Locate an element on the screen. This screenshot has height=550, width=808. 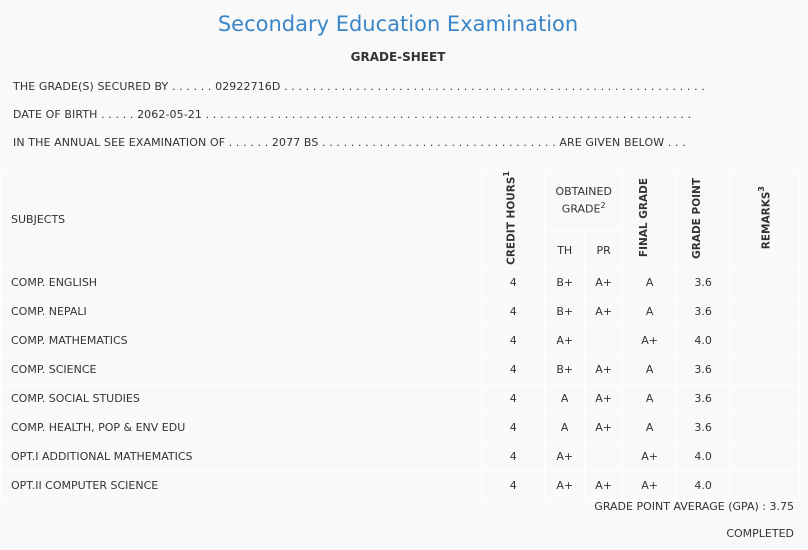
table-row: OPT.II COMPUTER SCIENCE 4 A+ A+ A+ 4.0 is located at coordinates (400, 485).